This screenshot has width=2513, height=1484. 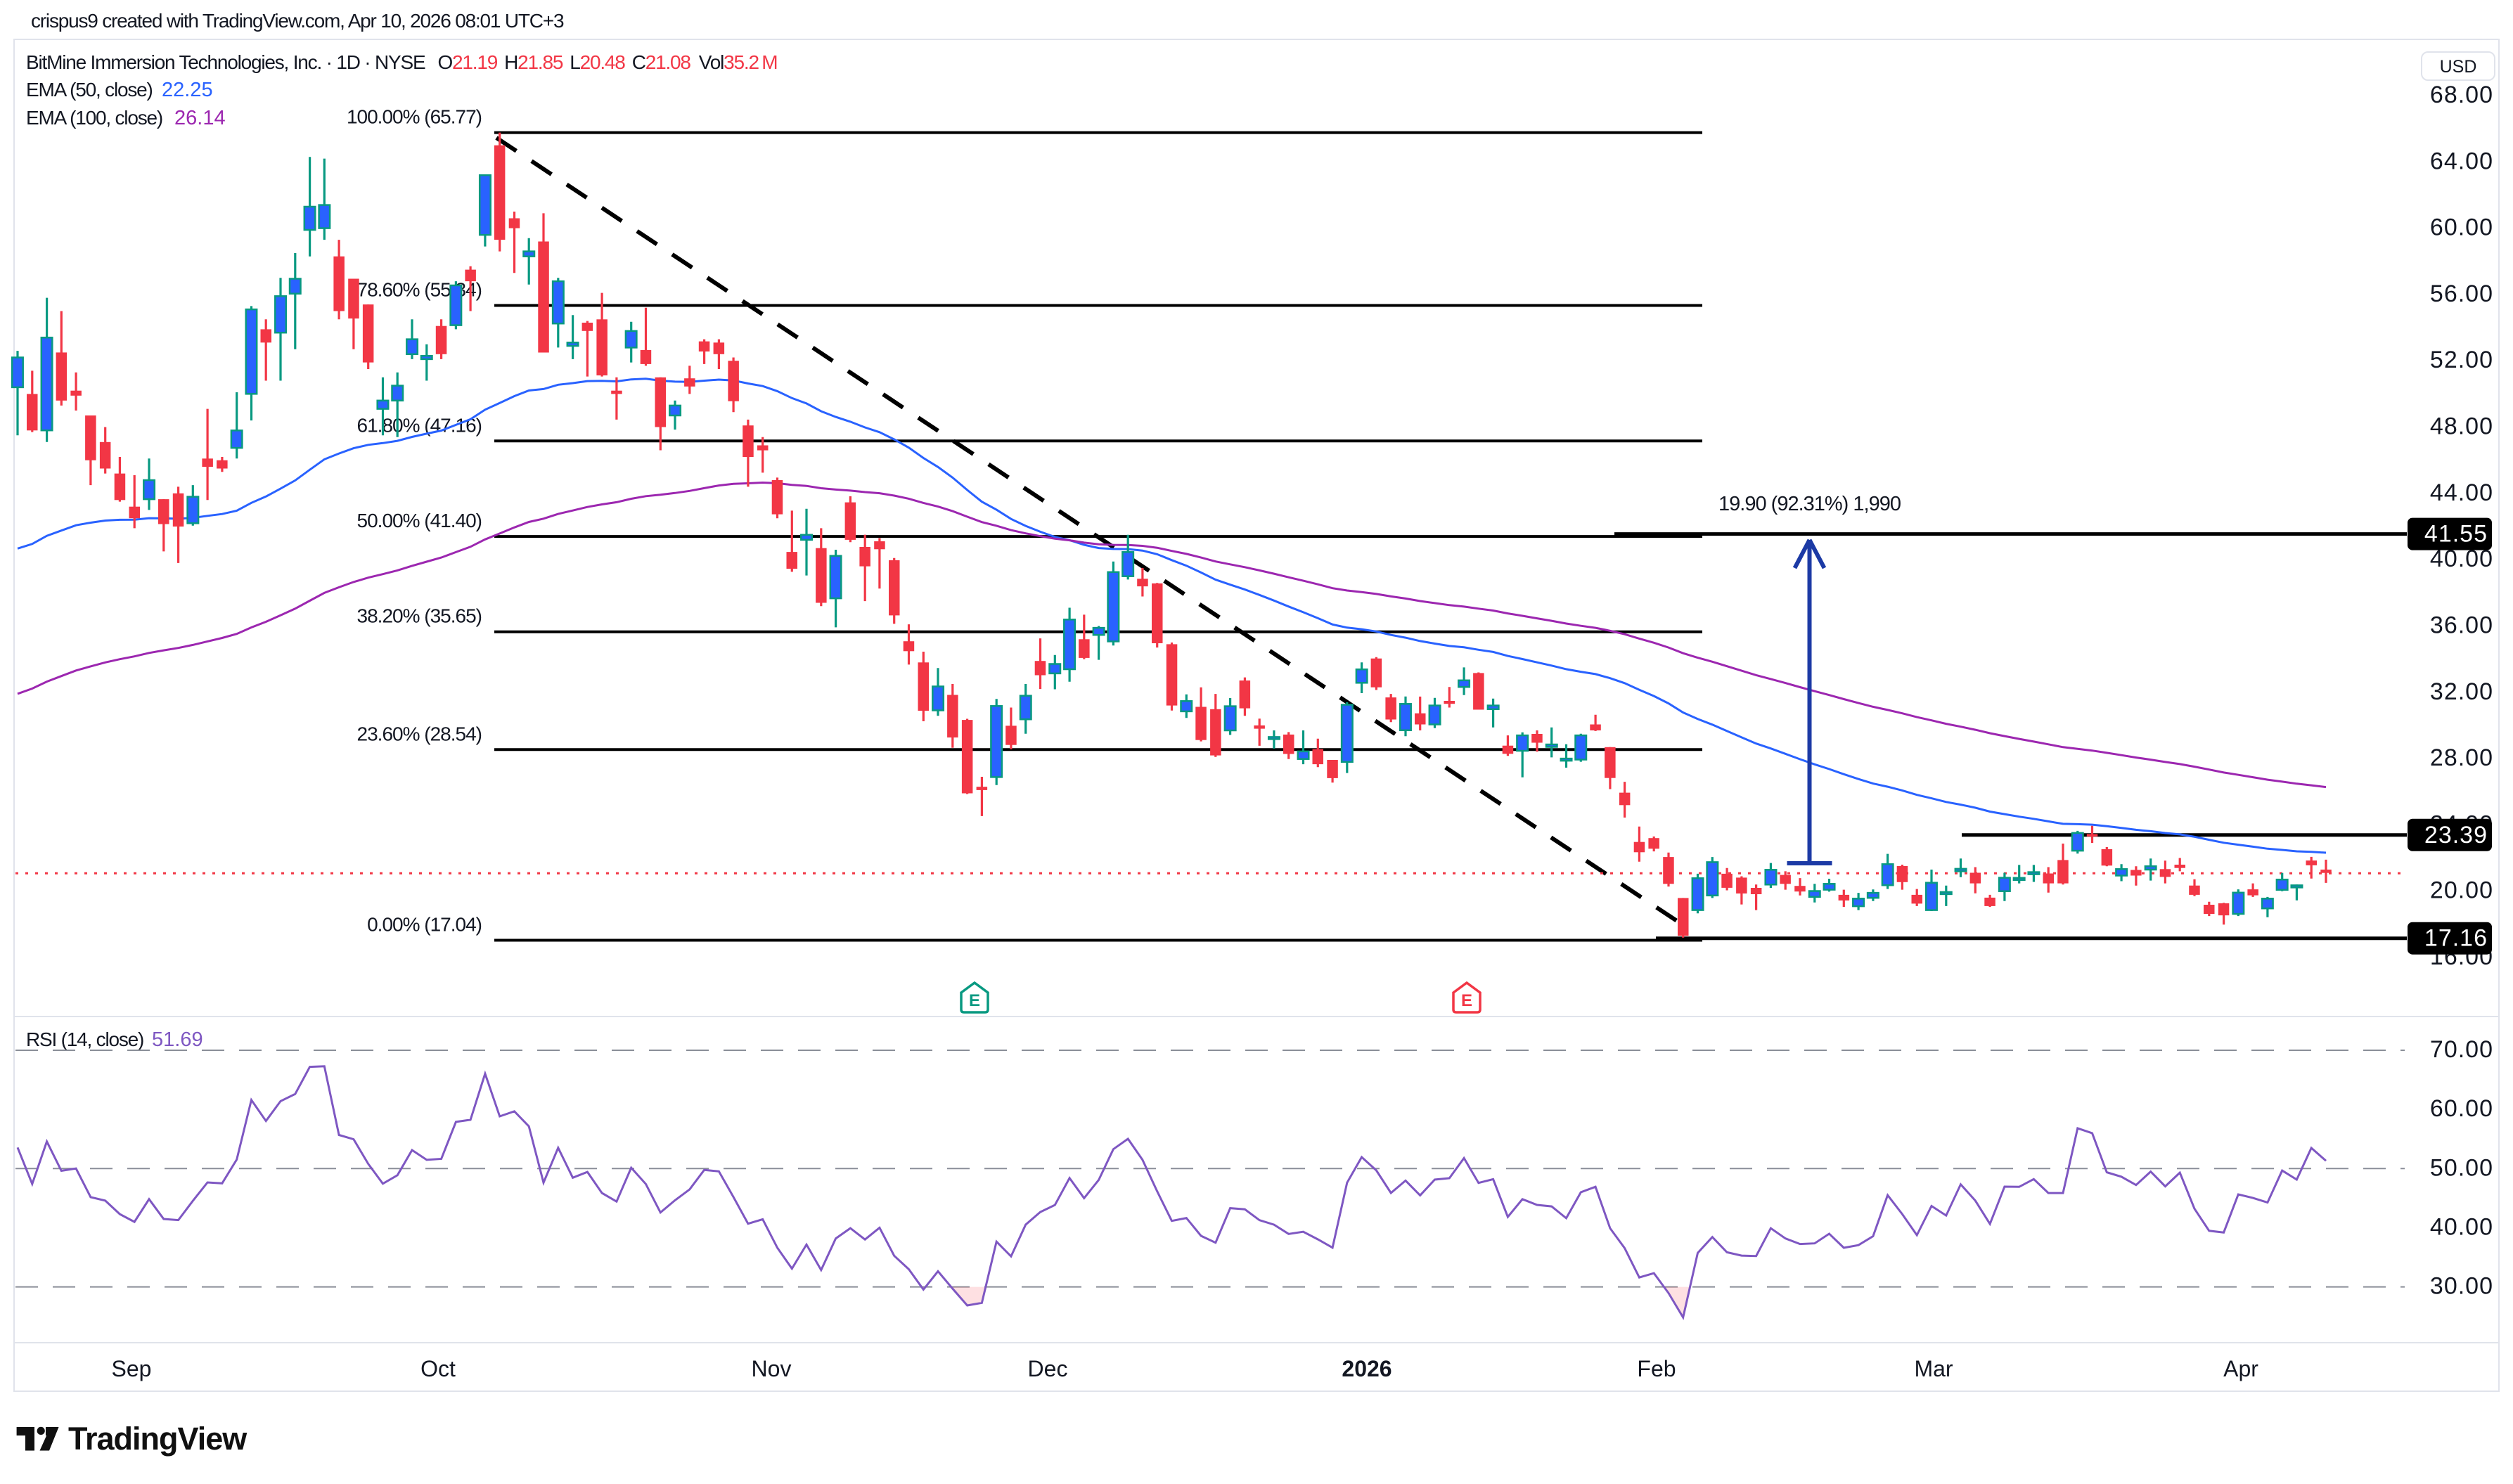 What do you see at coordinates (2461, 1049) in the screenshot?
I see `svg-text: 70.00` at bounding box center [2461, 1049].